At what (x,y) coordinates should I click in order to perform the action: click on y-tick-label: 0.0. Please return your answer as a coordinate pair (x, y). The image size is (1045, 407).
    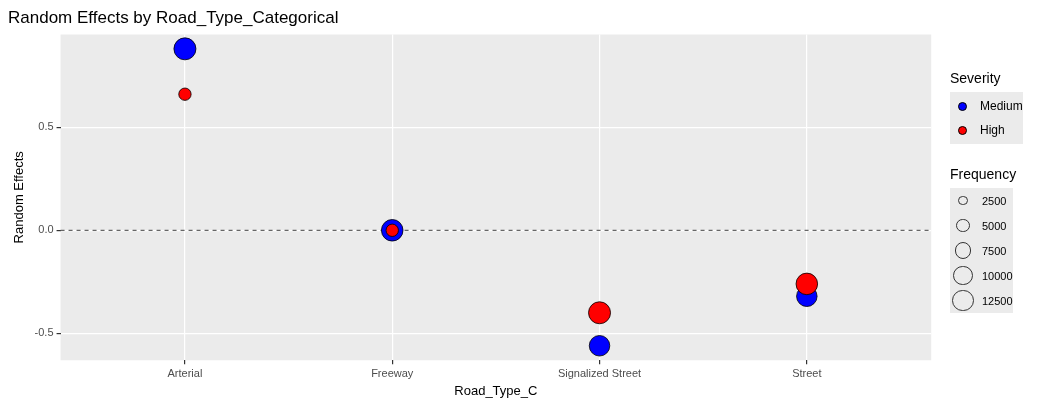
    Looking at the image, I should click on (46, 229).